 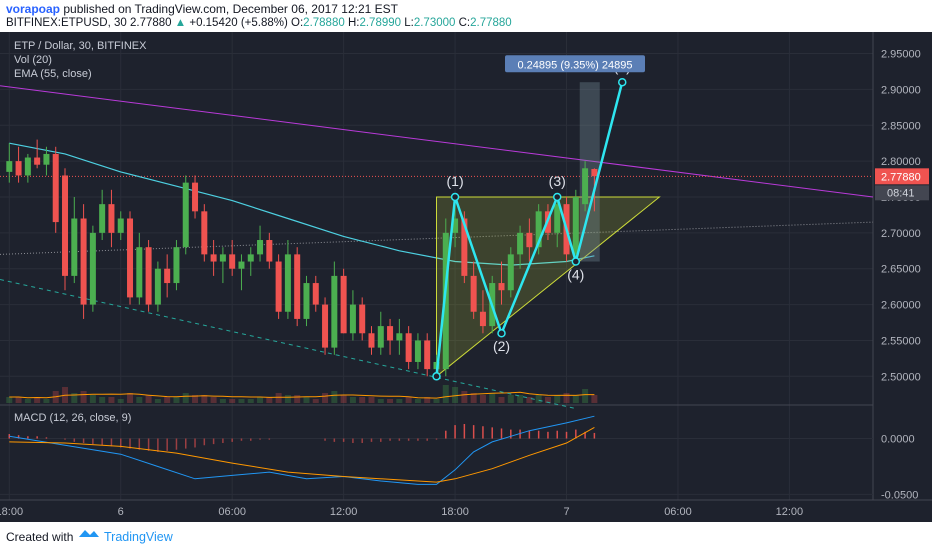 What do you see at coordinates (324, 23) in the screenshot?
I see `open-value: 2.78880` at bounding box center [324, 23].